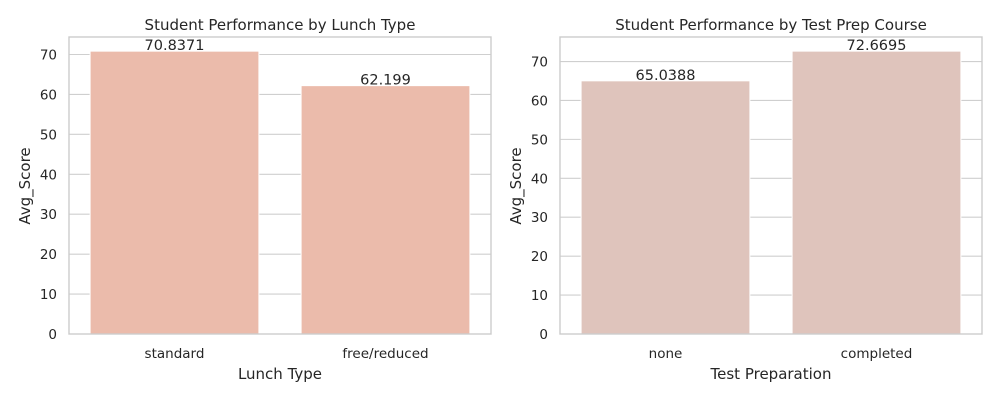  What do you see at coordinates (877, 46) in the screenshot?
I see `data-label: 72.6695` at bounding box center [877, 46].